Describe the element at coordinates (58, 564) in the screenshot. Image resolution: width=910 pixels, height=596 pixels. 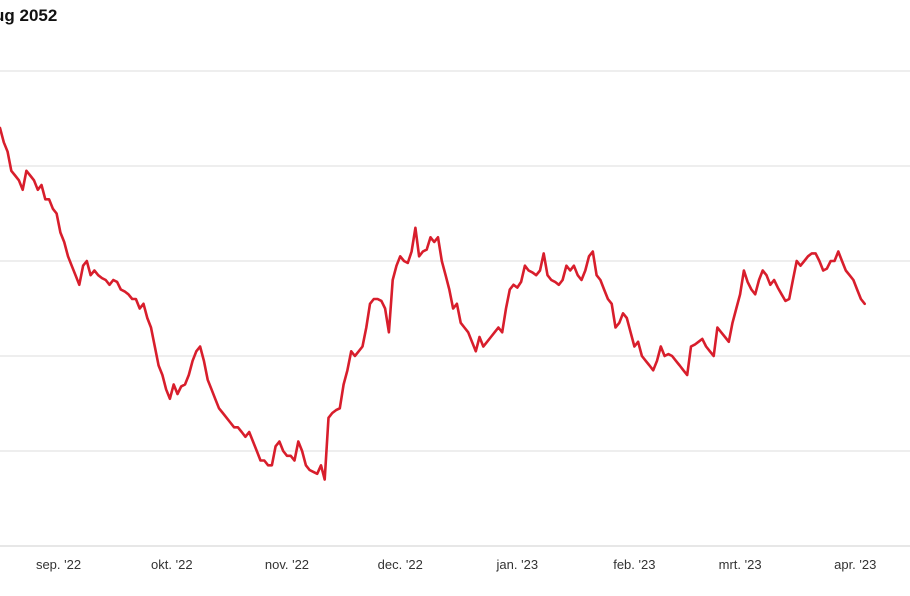
I see `x-tick-label: sep. '22` at that location.